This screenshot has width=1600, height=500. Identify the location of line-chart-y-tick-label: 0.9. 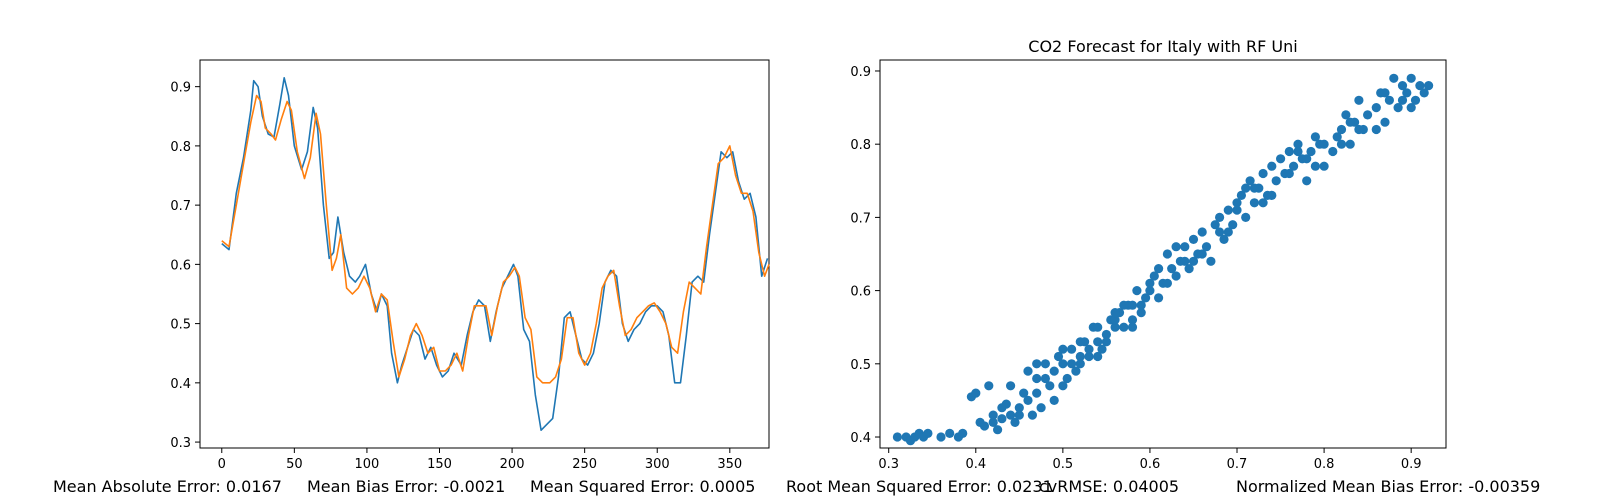
(180, 88).